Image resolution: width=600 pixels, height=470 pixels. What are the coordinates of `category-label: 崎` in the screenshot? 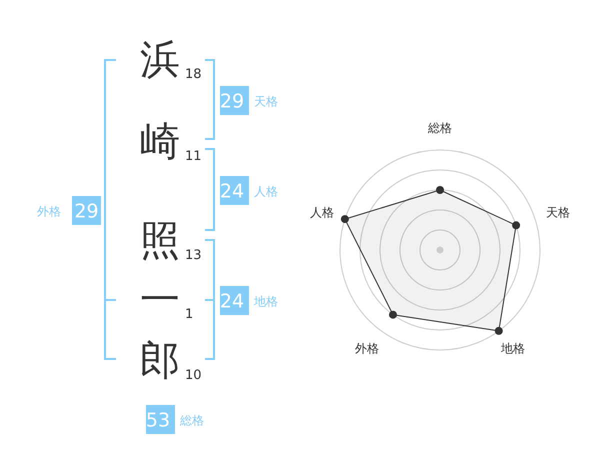 It's located at (160, 142).